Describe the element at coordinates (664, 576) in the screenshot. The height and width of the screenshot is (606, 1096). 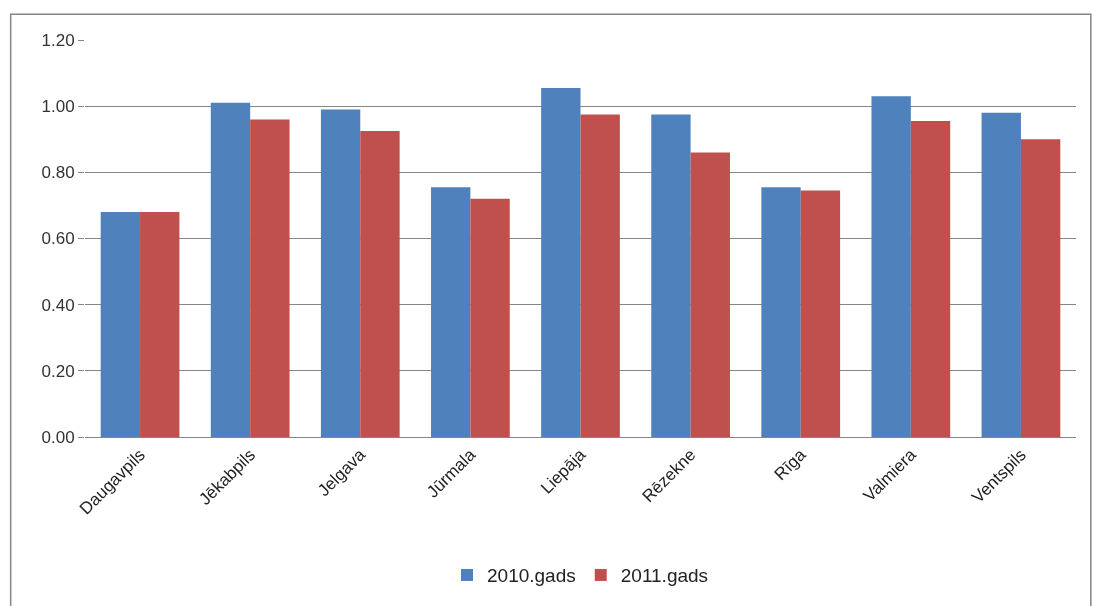
I see `legend-label: 2011.gads` at that location.